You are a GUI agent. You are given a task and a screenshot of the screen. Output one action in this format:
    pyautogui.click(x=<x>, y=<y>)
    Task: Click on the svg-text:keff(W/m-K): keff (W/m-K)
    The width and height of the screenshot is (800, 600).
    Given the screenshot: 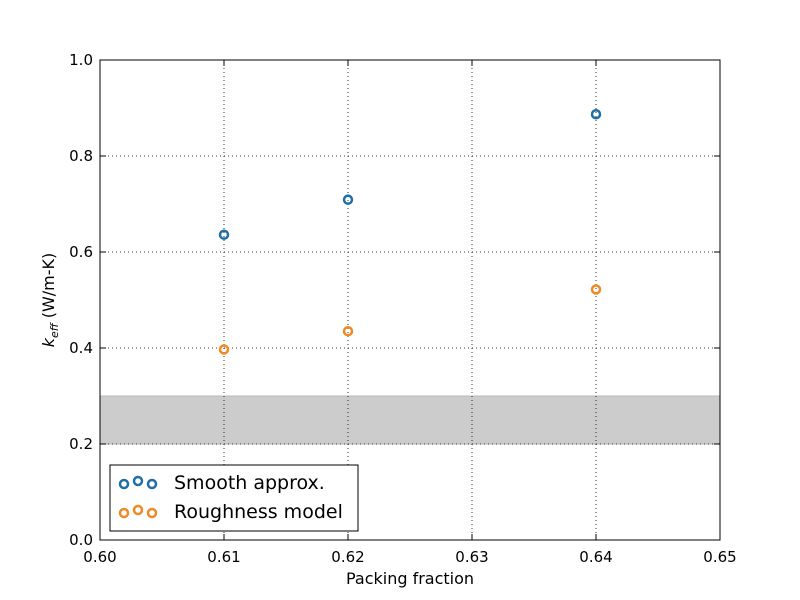 What is the action you would take?
    pyautogui.click(x=50, y=300)
    